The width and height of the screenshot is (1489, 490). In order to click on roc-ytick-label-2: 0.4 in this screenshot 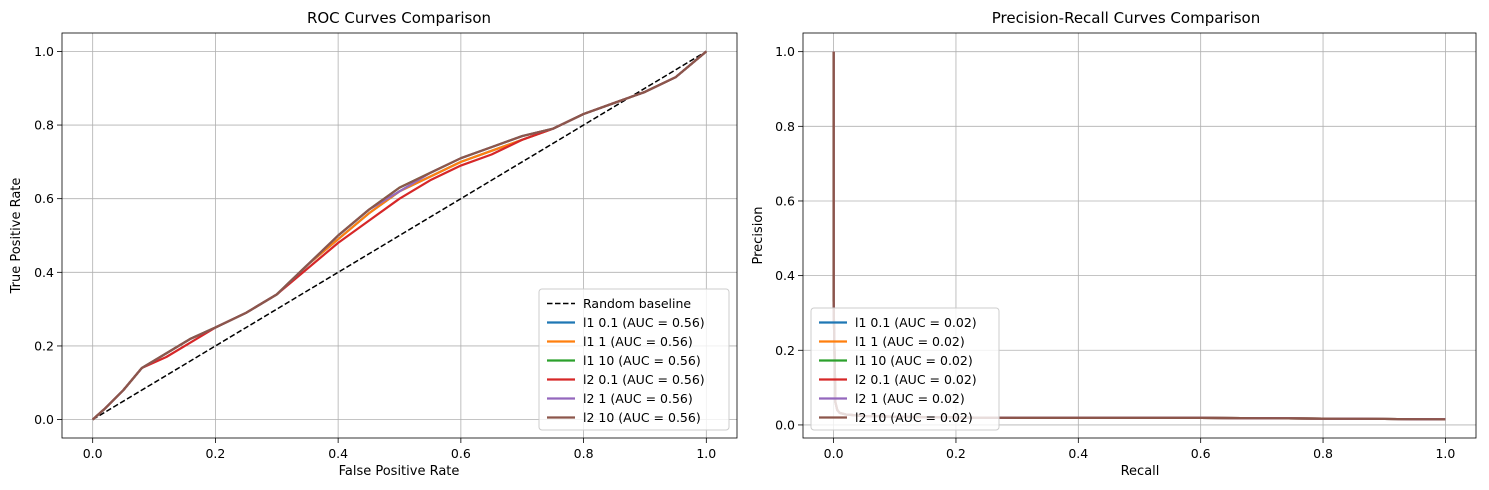, I will do `click(44, 272)`.